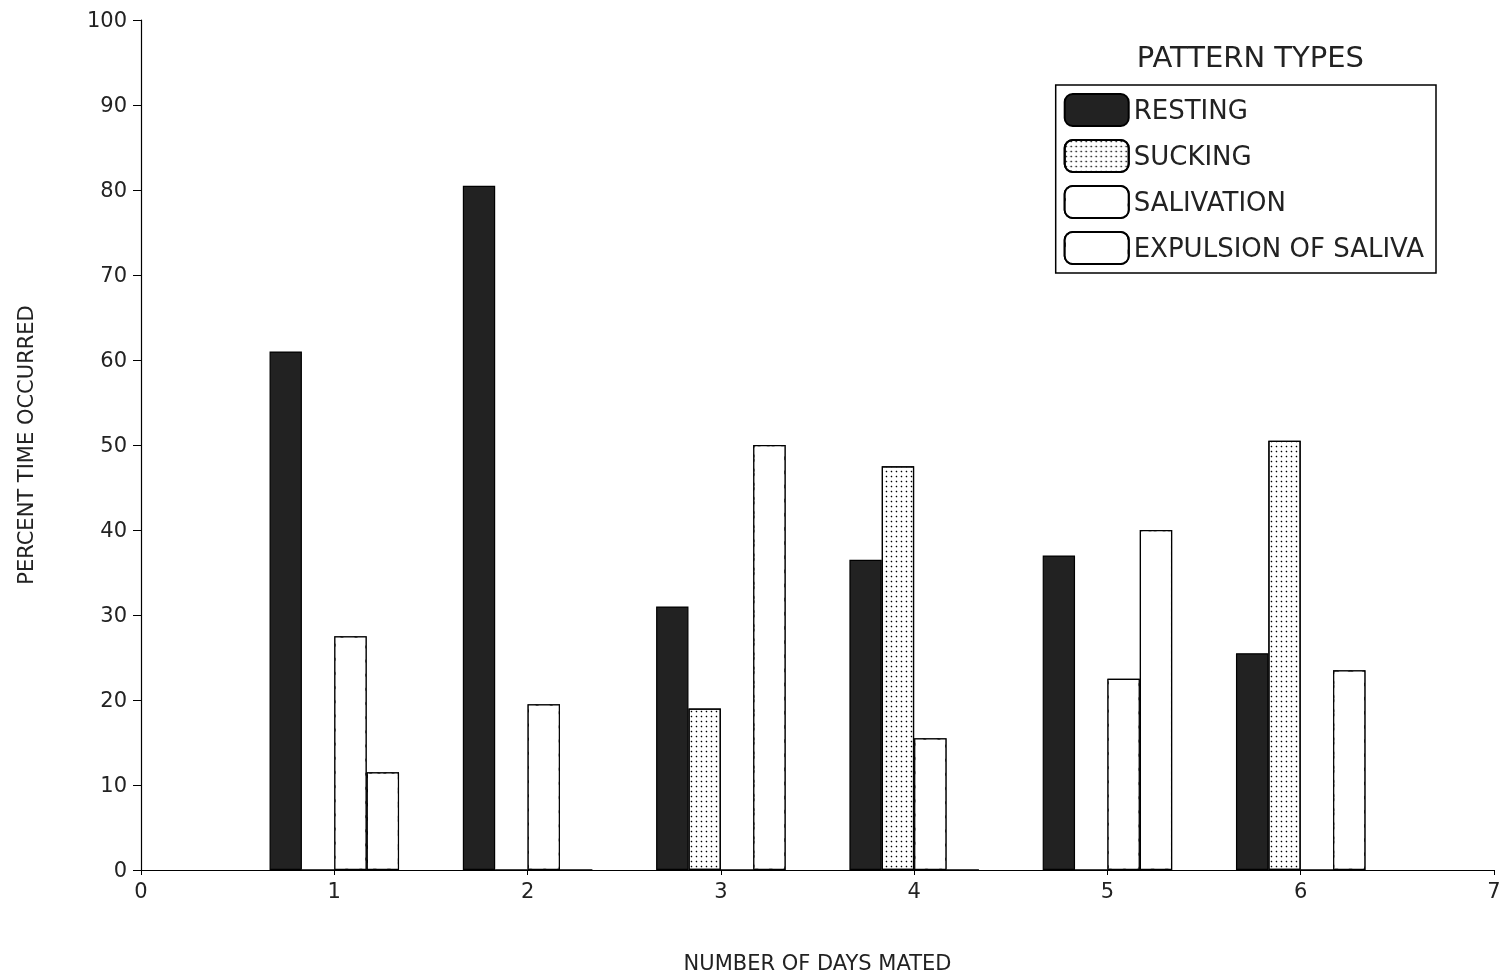  I want to click on y-tick-label: 70, so click(113, 275).